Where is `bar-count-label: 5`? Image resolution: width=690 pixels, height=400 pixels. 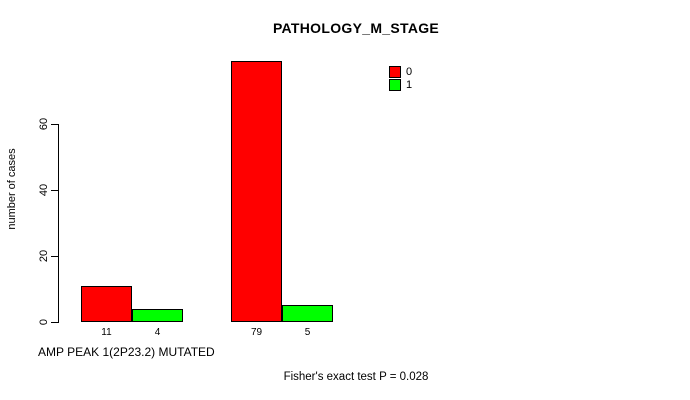
bar-count-label: 5 is located at coordinates (307, 332).